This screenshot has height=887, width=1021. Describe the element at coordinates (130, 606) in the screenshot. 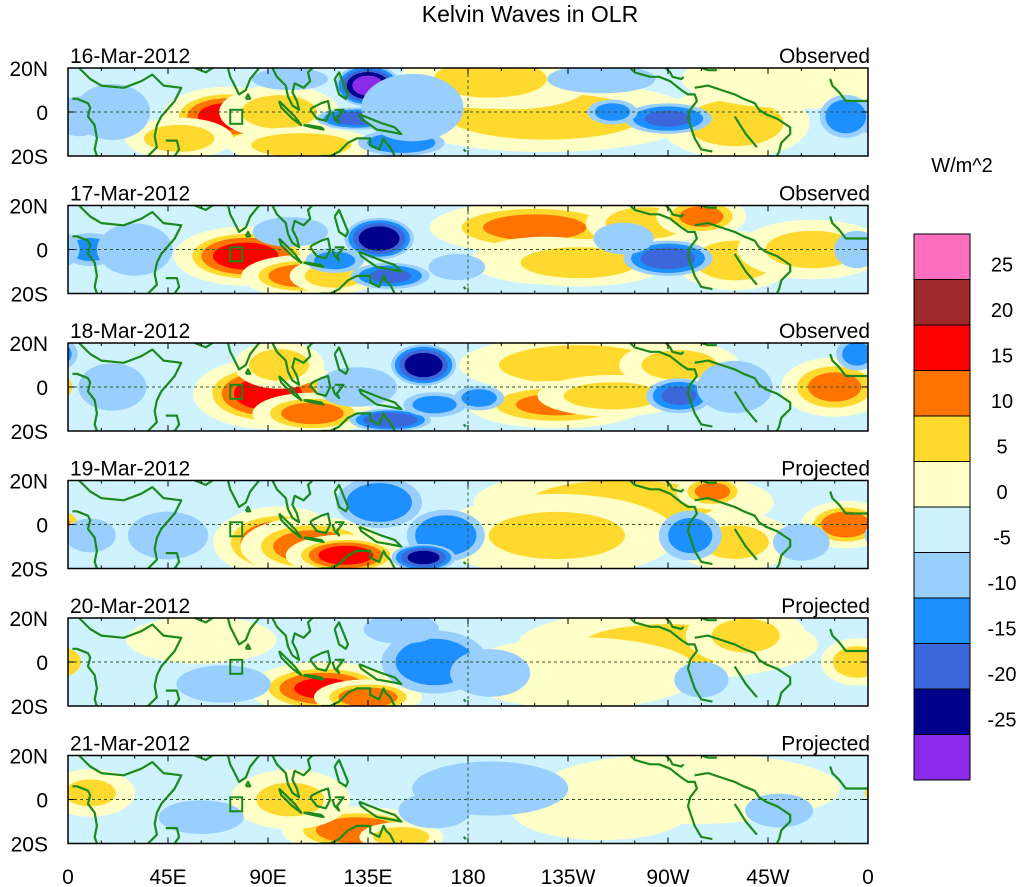

I see `panel-date: 20-Mar-2012` at that location.